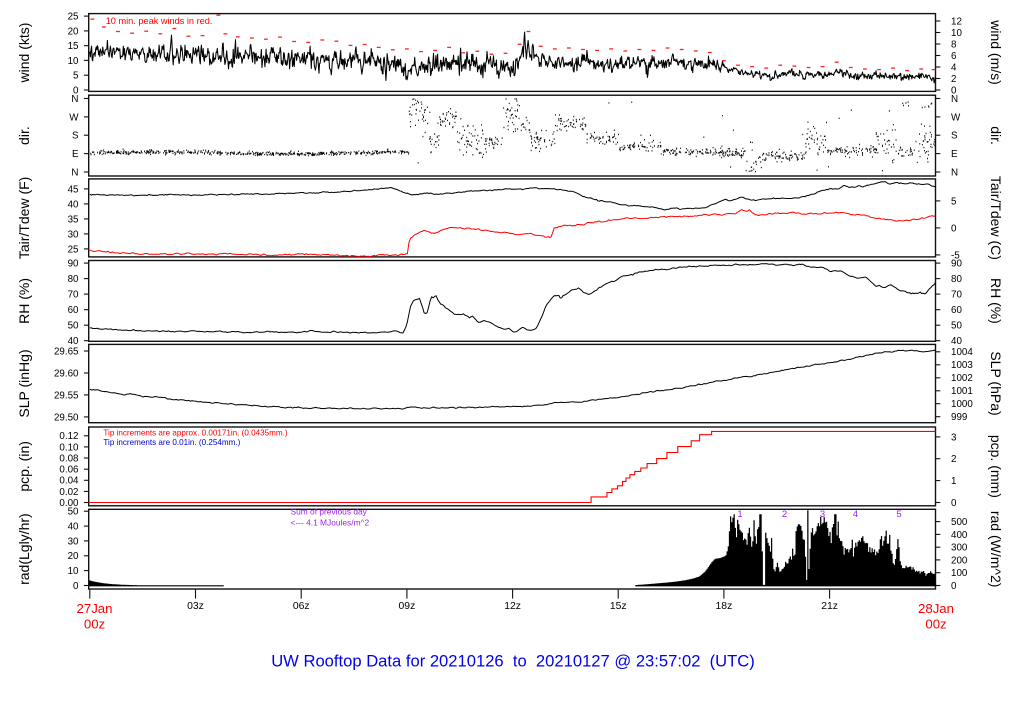  I want to click on svg-text: <--- 4.1 MJoules/m^2, so click(330, 522).